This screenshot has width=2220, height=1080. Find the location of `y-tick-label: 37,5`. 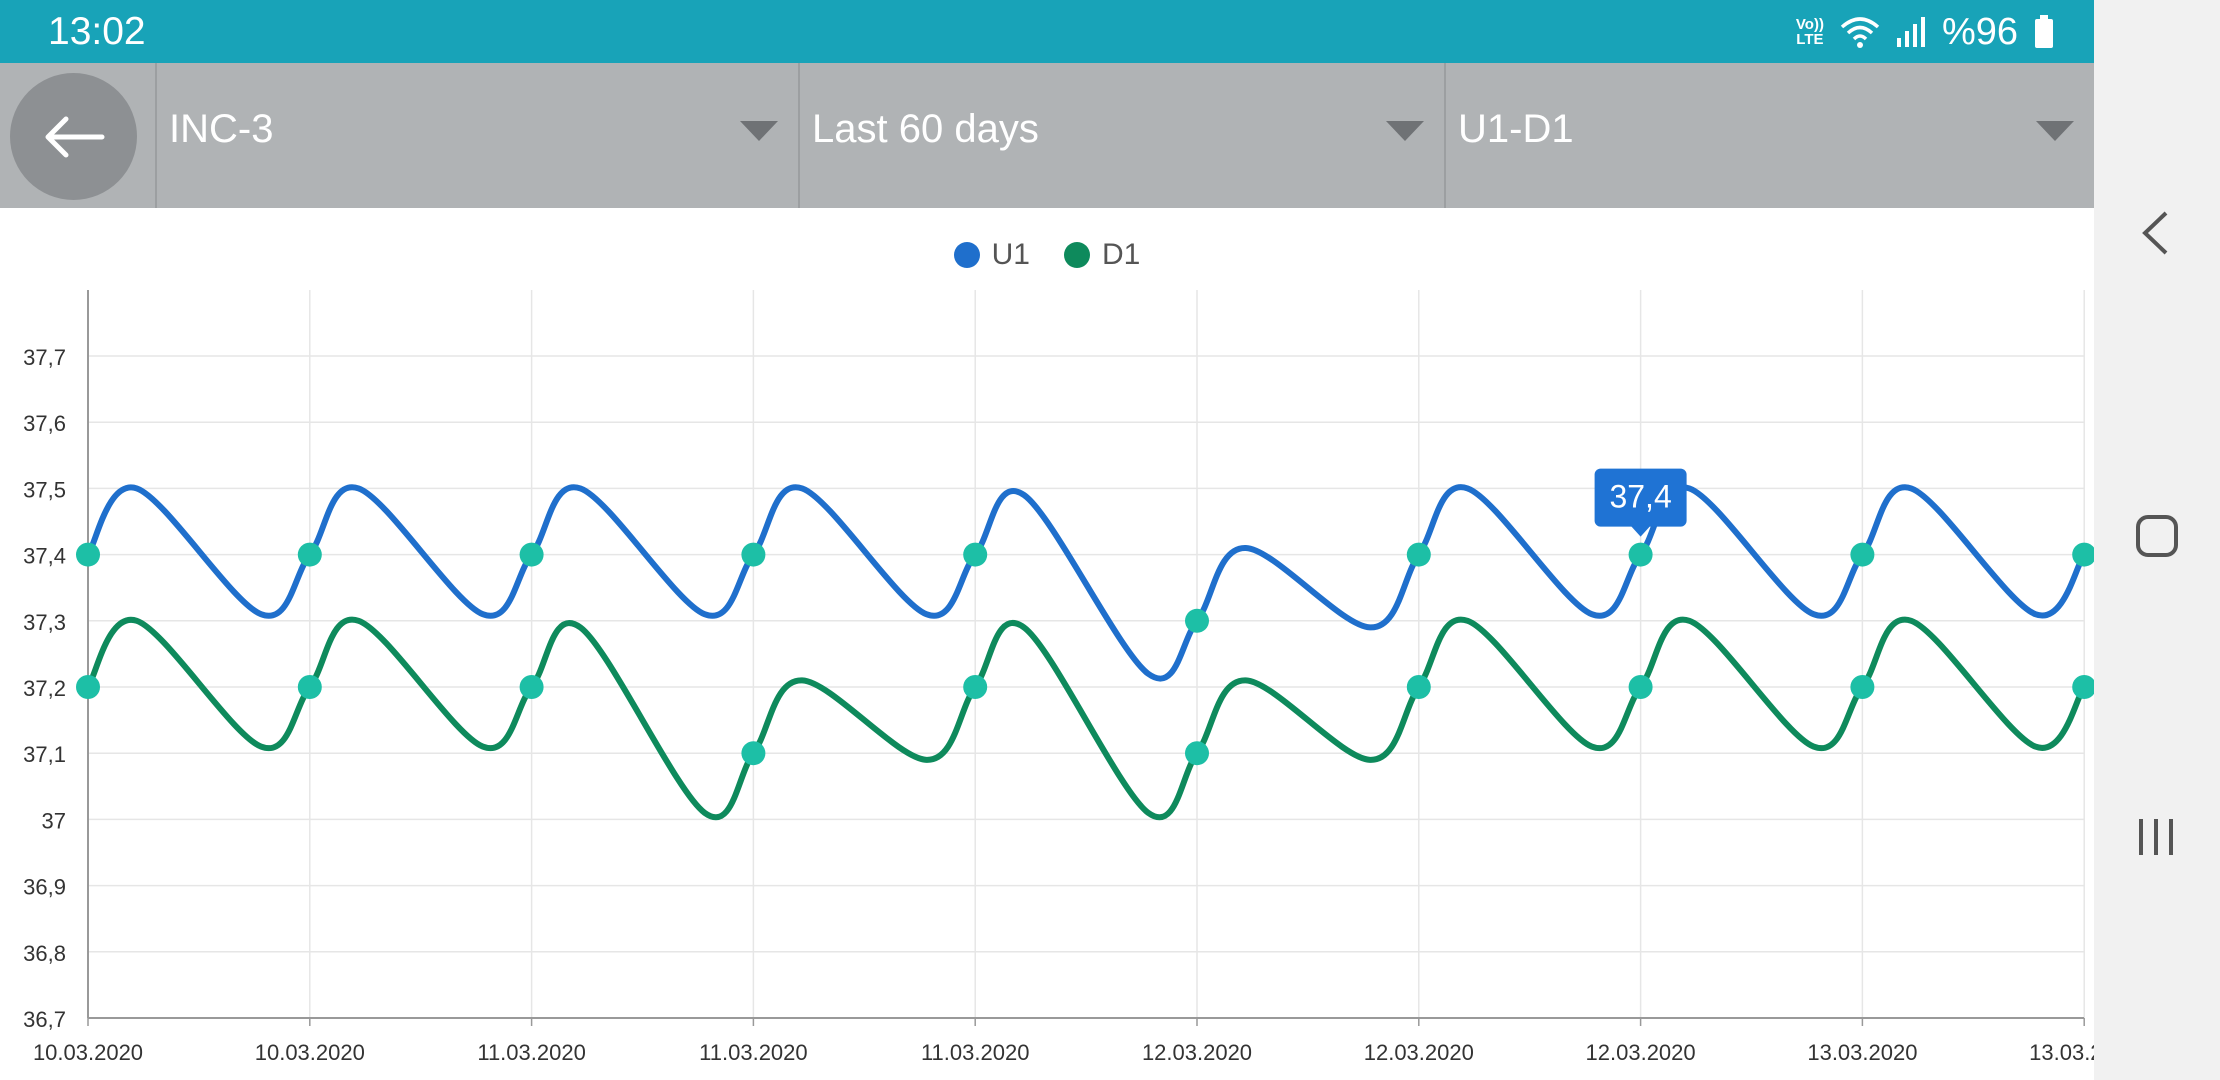

y-tick-label: 37,5 is located at coordinates (44, 489).